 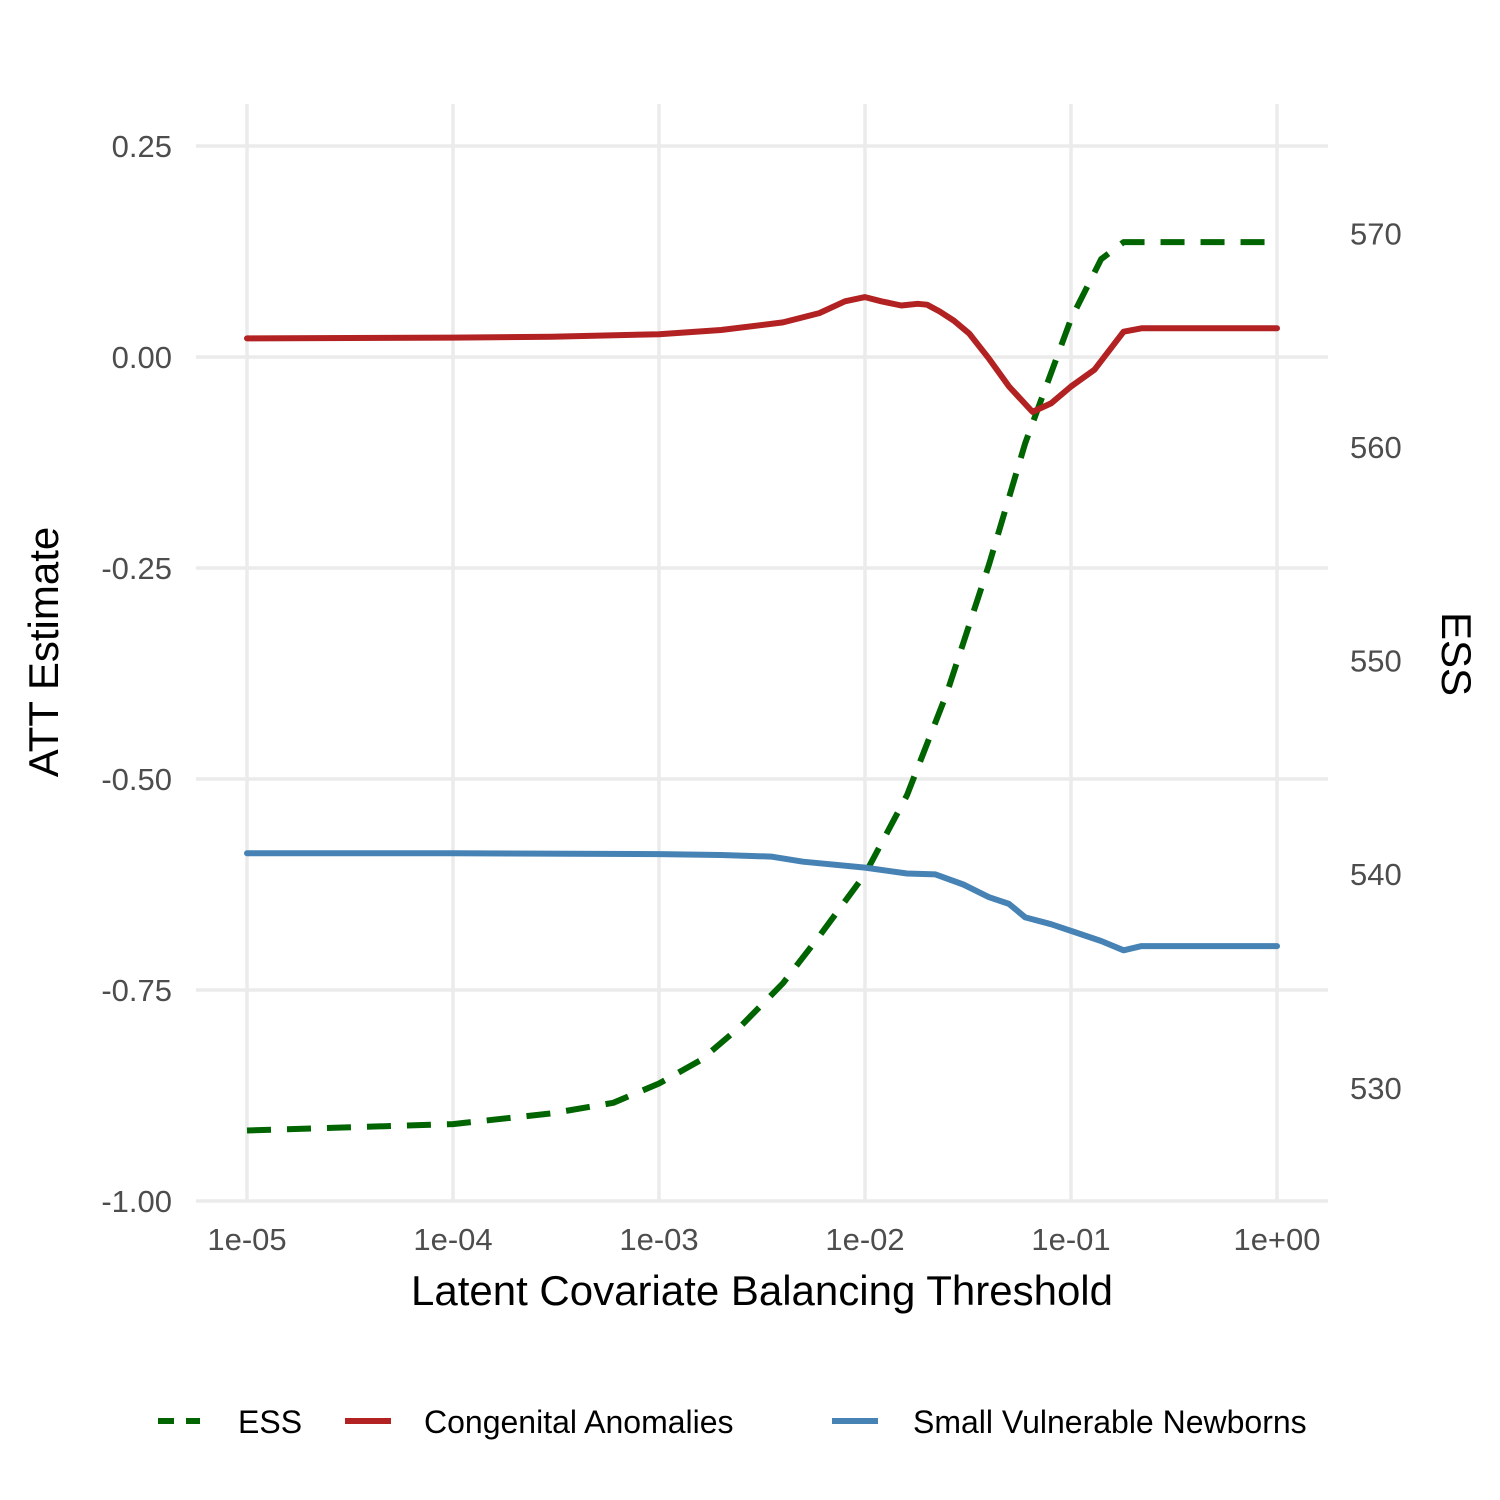 I want to click on y-tick-label-left: 0.25, so click(x=142, y=146).